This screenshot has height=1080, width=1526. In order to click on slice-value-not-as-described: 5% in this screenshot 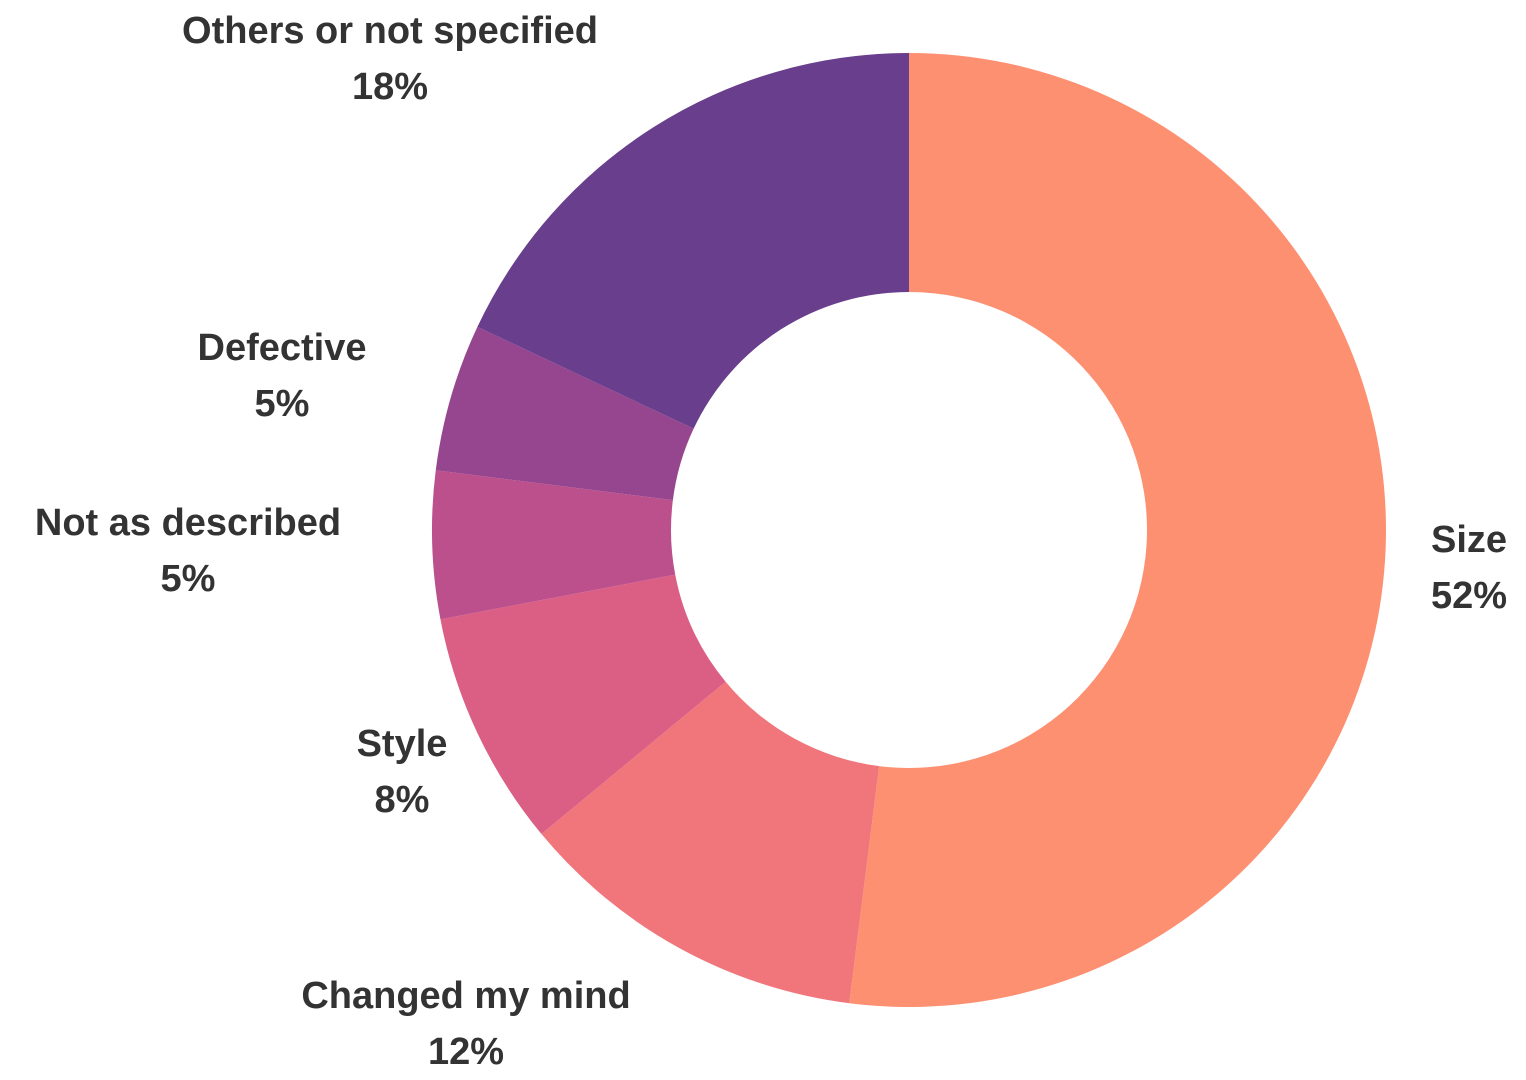, I will do `click(188, 579)`.